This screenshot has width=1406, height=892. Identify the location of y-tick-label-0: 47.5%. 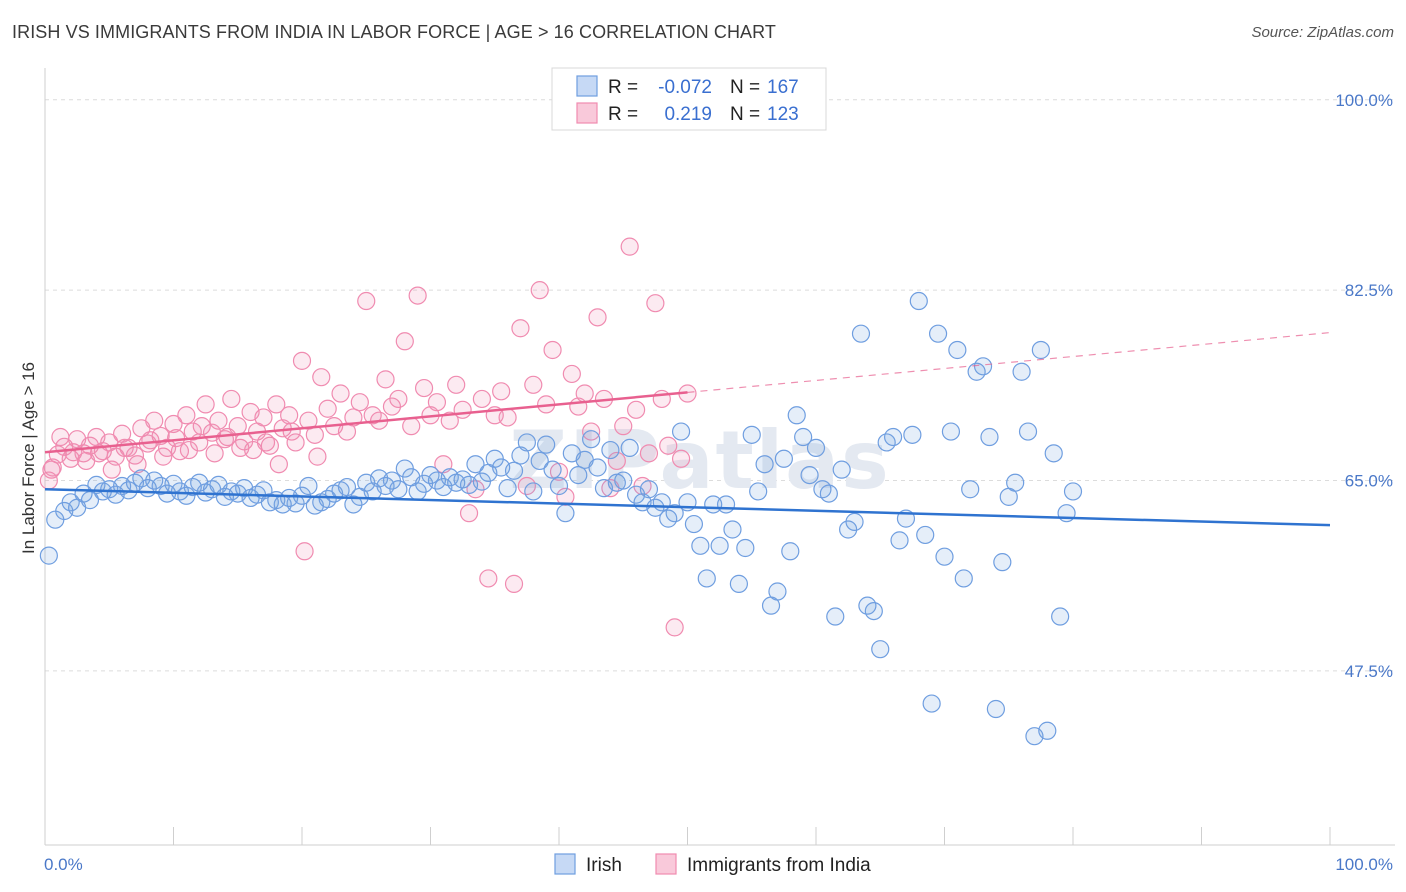
(1369, 671).